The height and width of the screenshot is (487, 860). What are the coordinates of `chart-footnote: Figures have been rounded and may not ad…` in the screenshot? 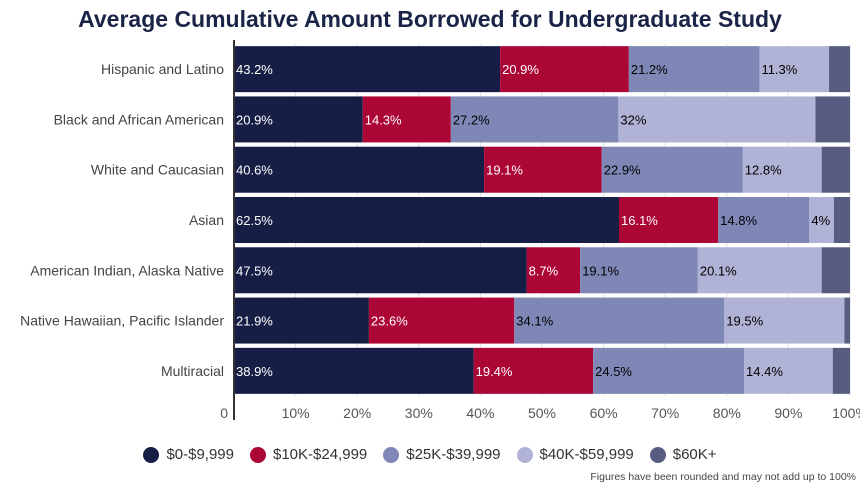 It's located at (723, 477).